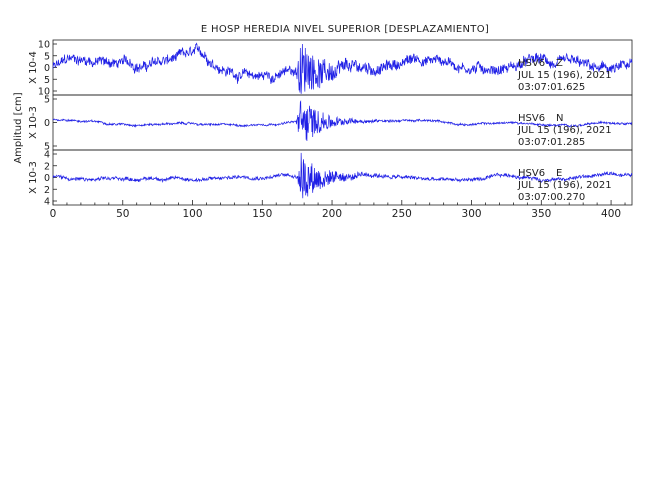 The height and width of the screenshot is (500, 650). What do you see at coordinates (551, 142) in the screenshot?
I see `time-label: 03:07:01.285` at bounding box center [551, 142].